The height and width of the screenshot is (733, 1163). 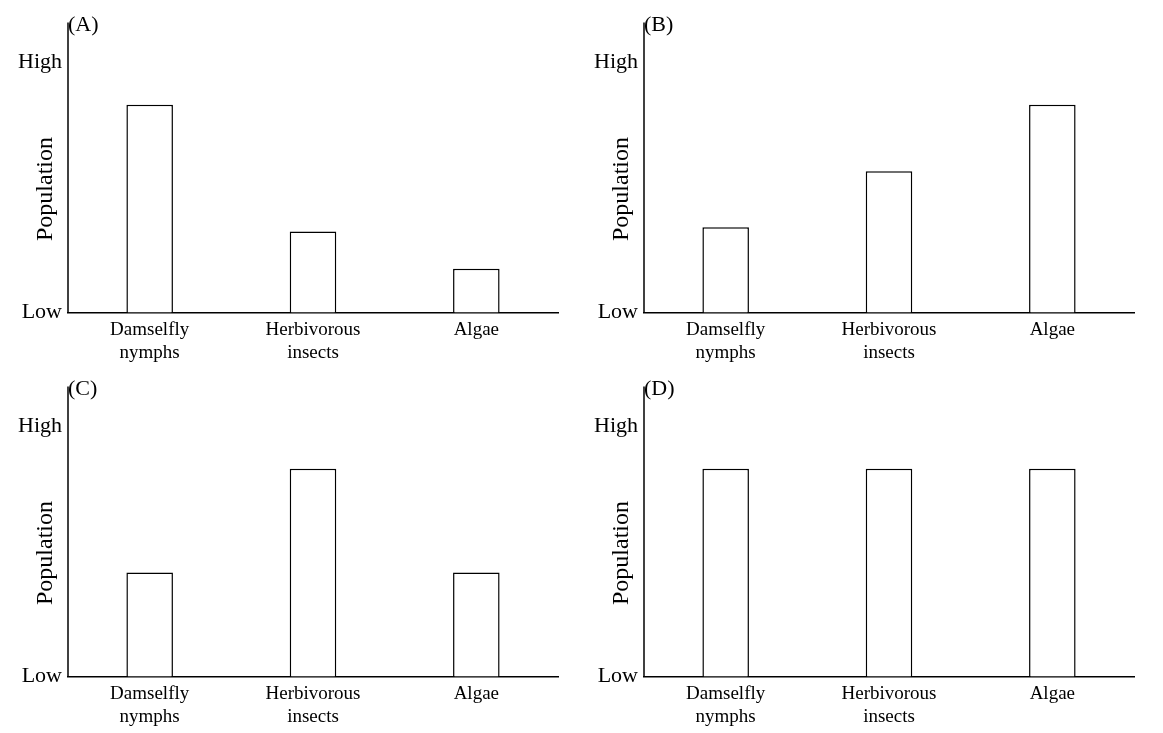 What do you see at coordinates (659, 23) in the screenshot?
I see `chart-title: (B)` at bounding box center [659, 23].